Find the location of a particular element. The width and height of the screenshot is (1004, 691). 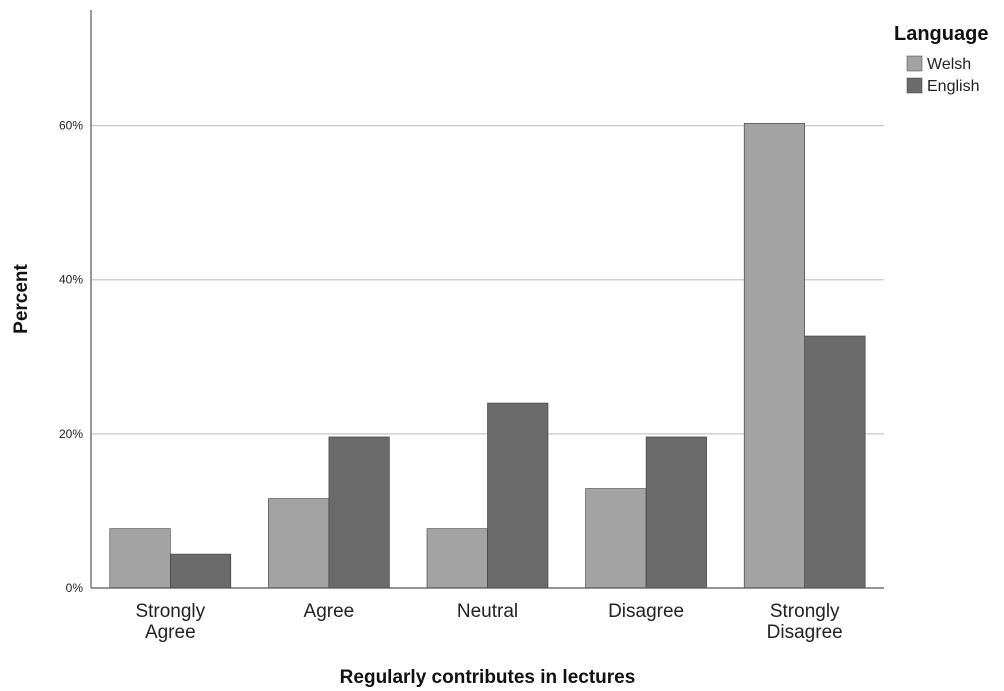

legend-swatch-english is located at coordinates (914, 85).